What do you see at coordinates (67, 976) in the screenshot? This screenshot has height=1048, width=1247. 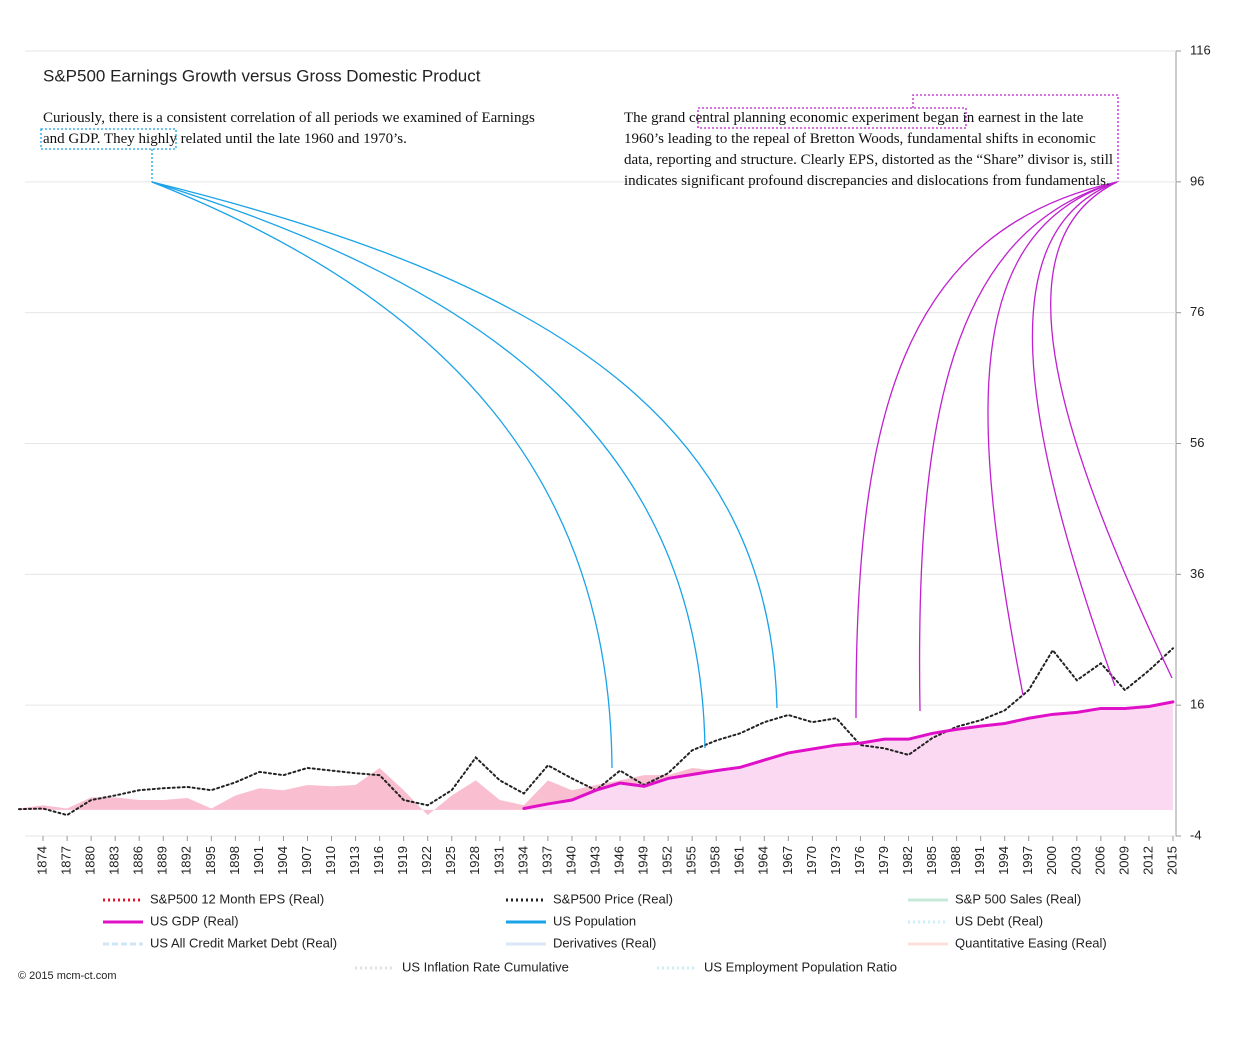 I see `footer: © 2015 mcm-ct.com` at bounding box center [67, 976].